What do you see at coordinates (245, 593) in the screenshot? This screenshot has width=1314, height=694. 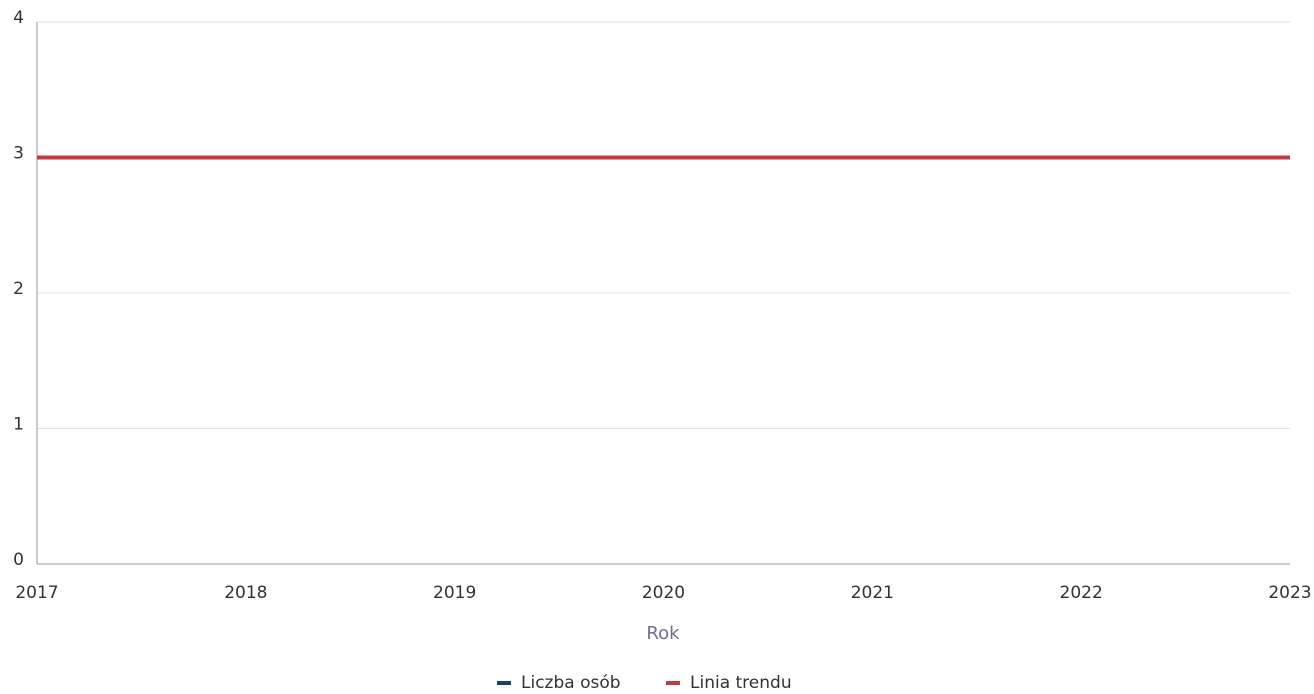 I see `x-tick-label: 2018` at bounding box center [245, 593].